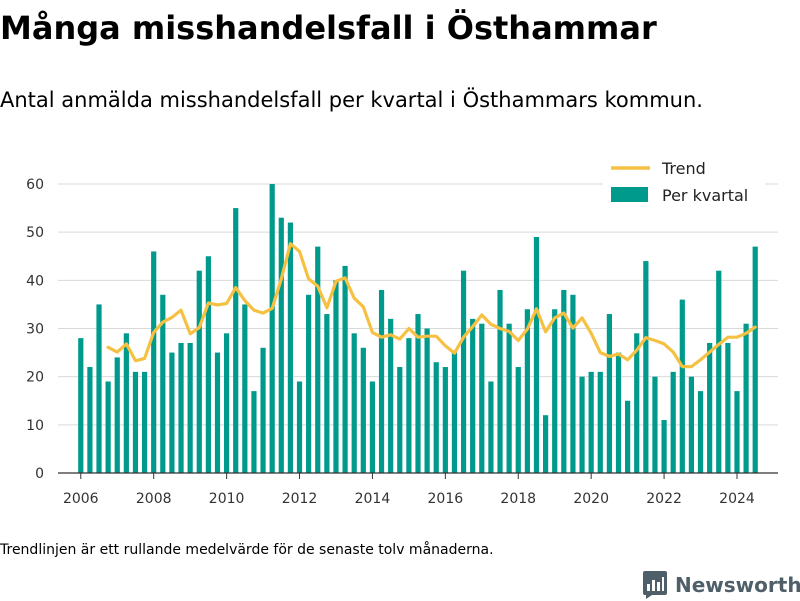 The height and width of the screenshot is (601, 800). Describe the element at coordinates (655, 585) in the screenshot. I see `newsworthy-logo-icon` at that location.